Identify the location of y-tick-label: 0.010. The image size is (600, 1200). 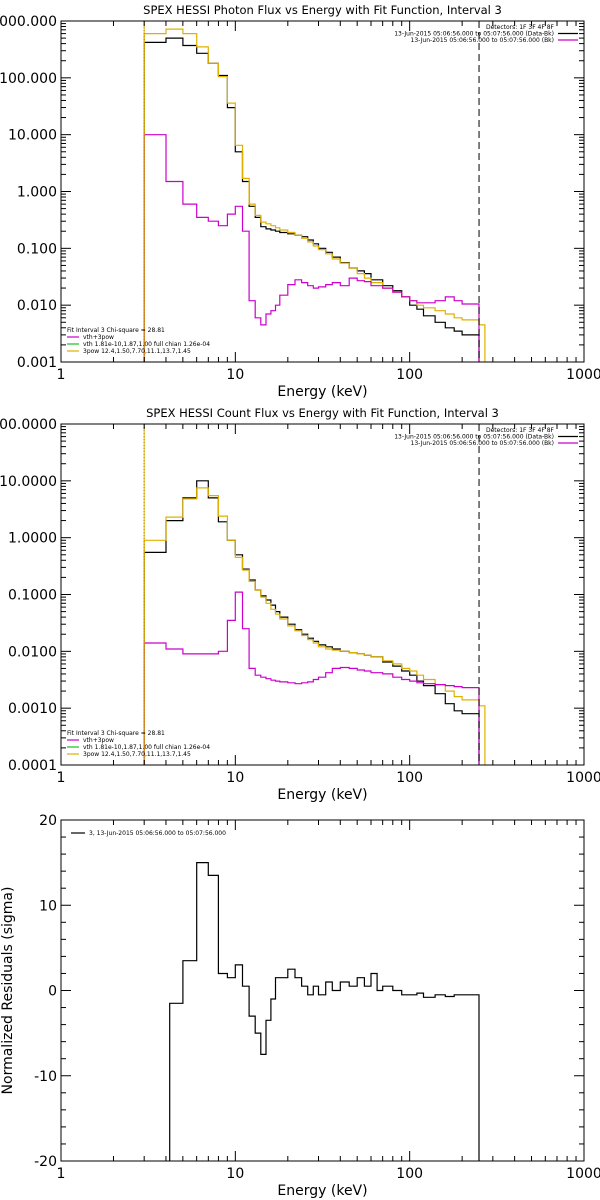
(37, 306).